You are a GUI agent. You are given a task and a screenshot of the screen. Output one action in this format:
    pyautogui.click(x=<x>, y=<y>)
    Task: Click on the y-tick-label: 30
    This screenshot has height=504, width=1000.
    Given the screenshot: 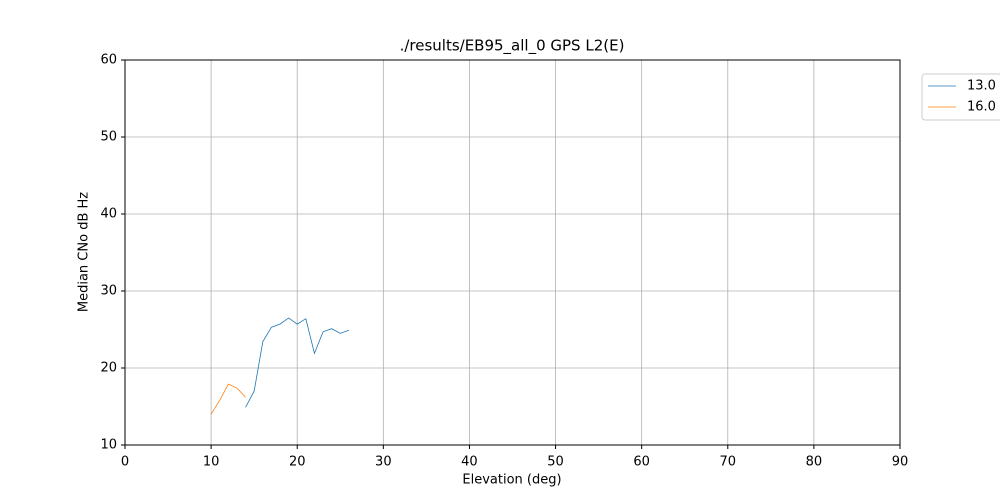 What is the action you would take?
    pyautogui.click(x=108, y=291)
    